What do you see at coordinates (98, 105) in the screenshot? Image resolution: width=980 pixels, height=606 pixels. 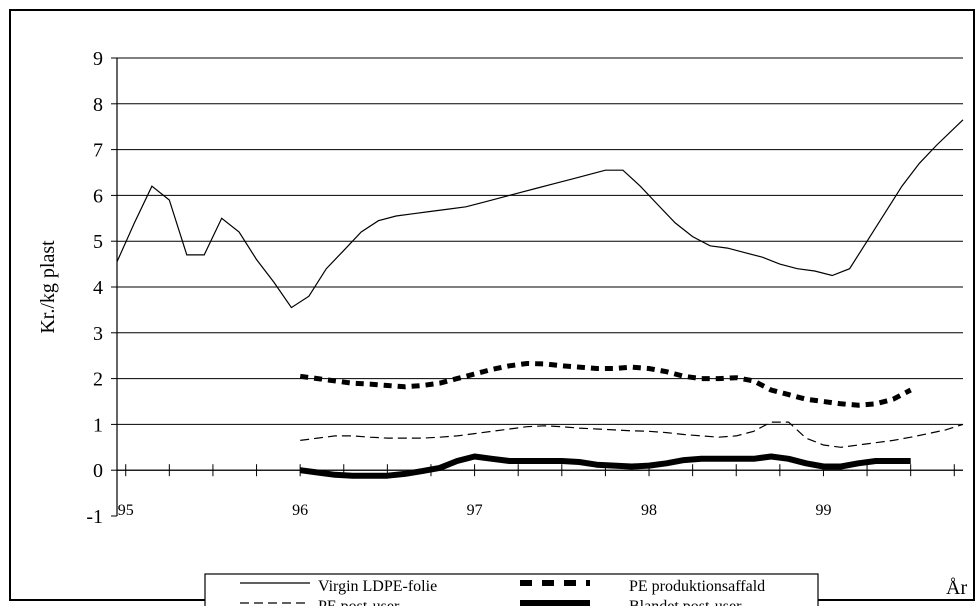 I see `y-tick-label: 8` at bounding box center [98, 105].